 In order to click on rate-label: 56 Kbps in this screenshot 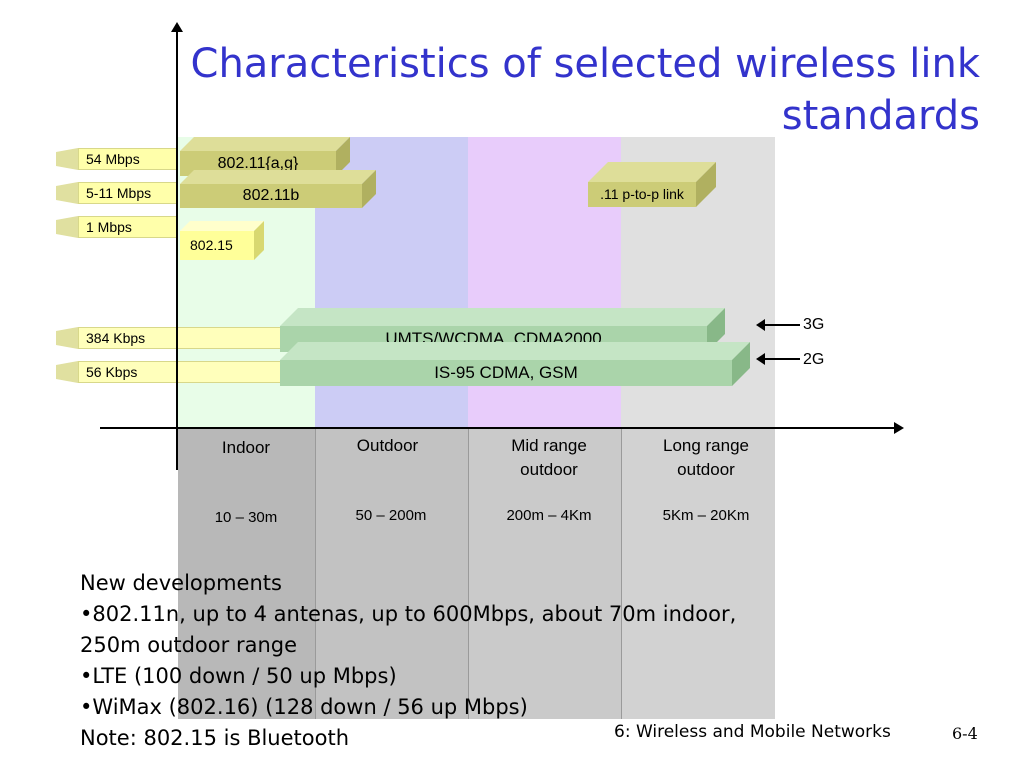, I will do `click(182, 372)`.